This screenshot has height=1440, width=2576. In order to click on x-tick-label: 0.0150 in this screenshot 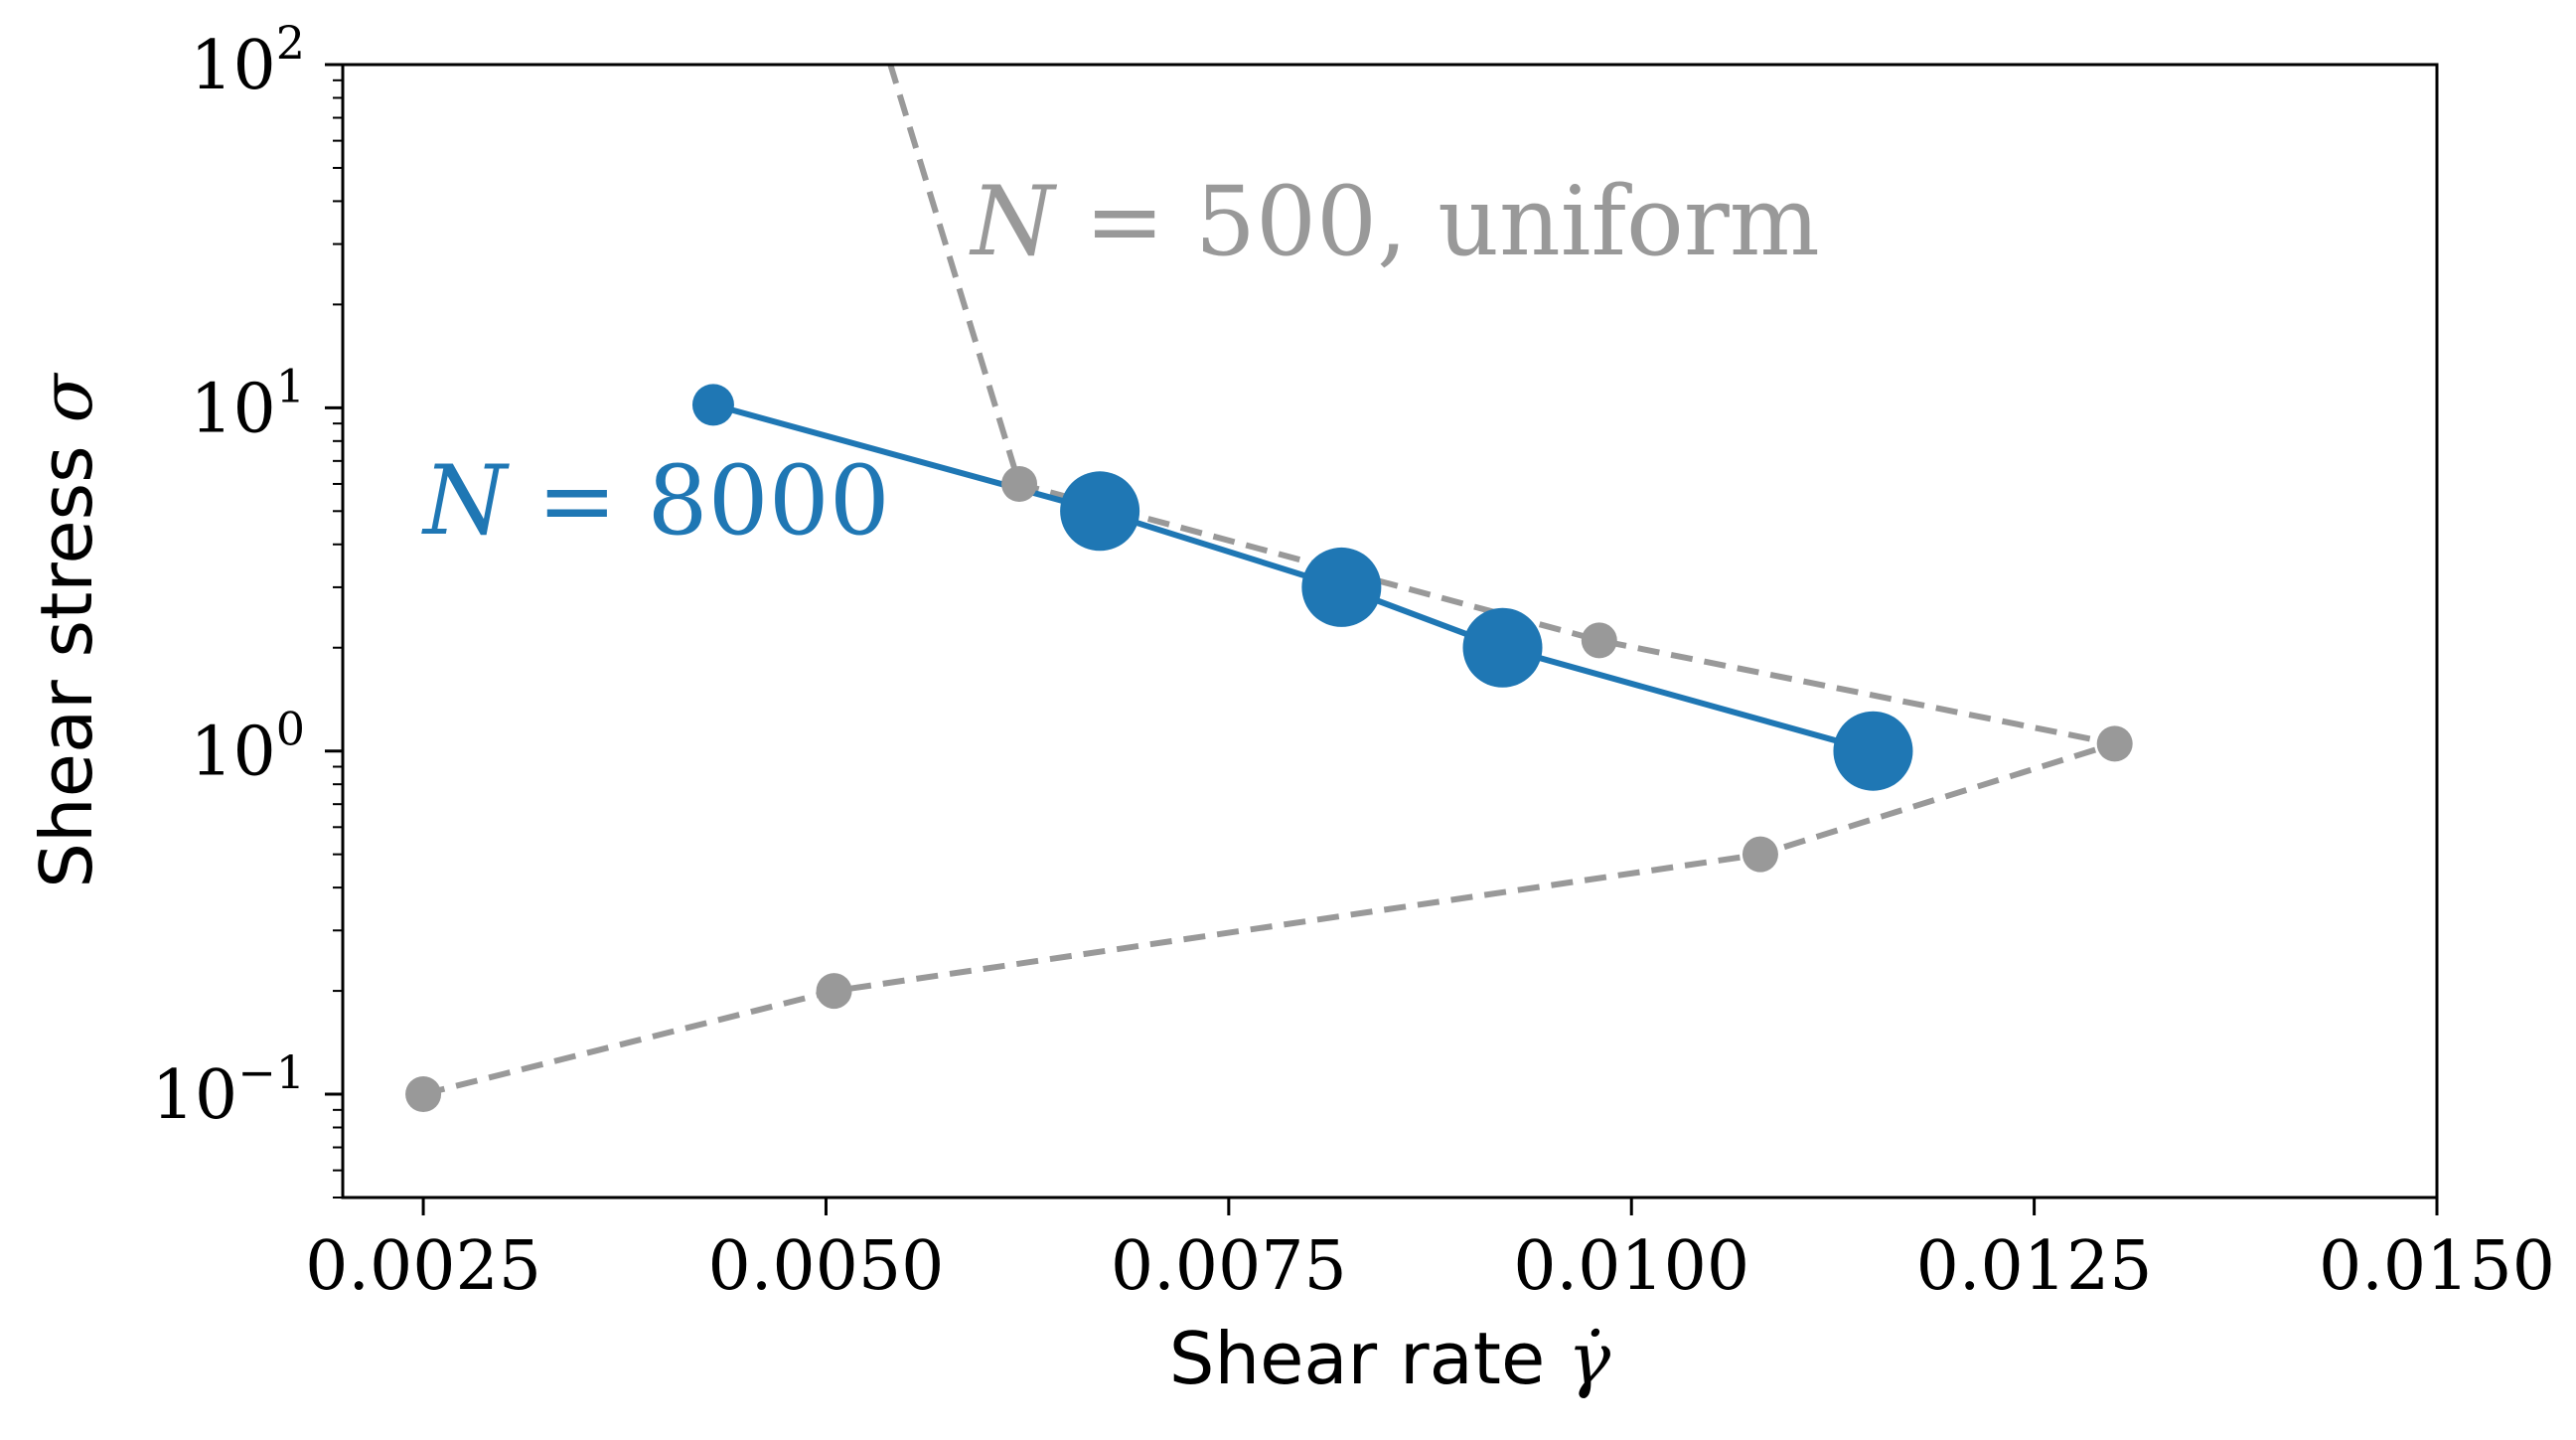, I will do `click(2437, 1266)`.